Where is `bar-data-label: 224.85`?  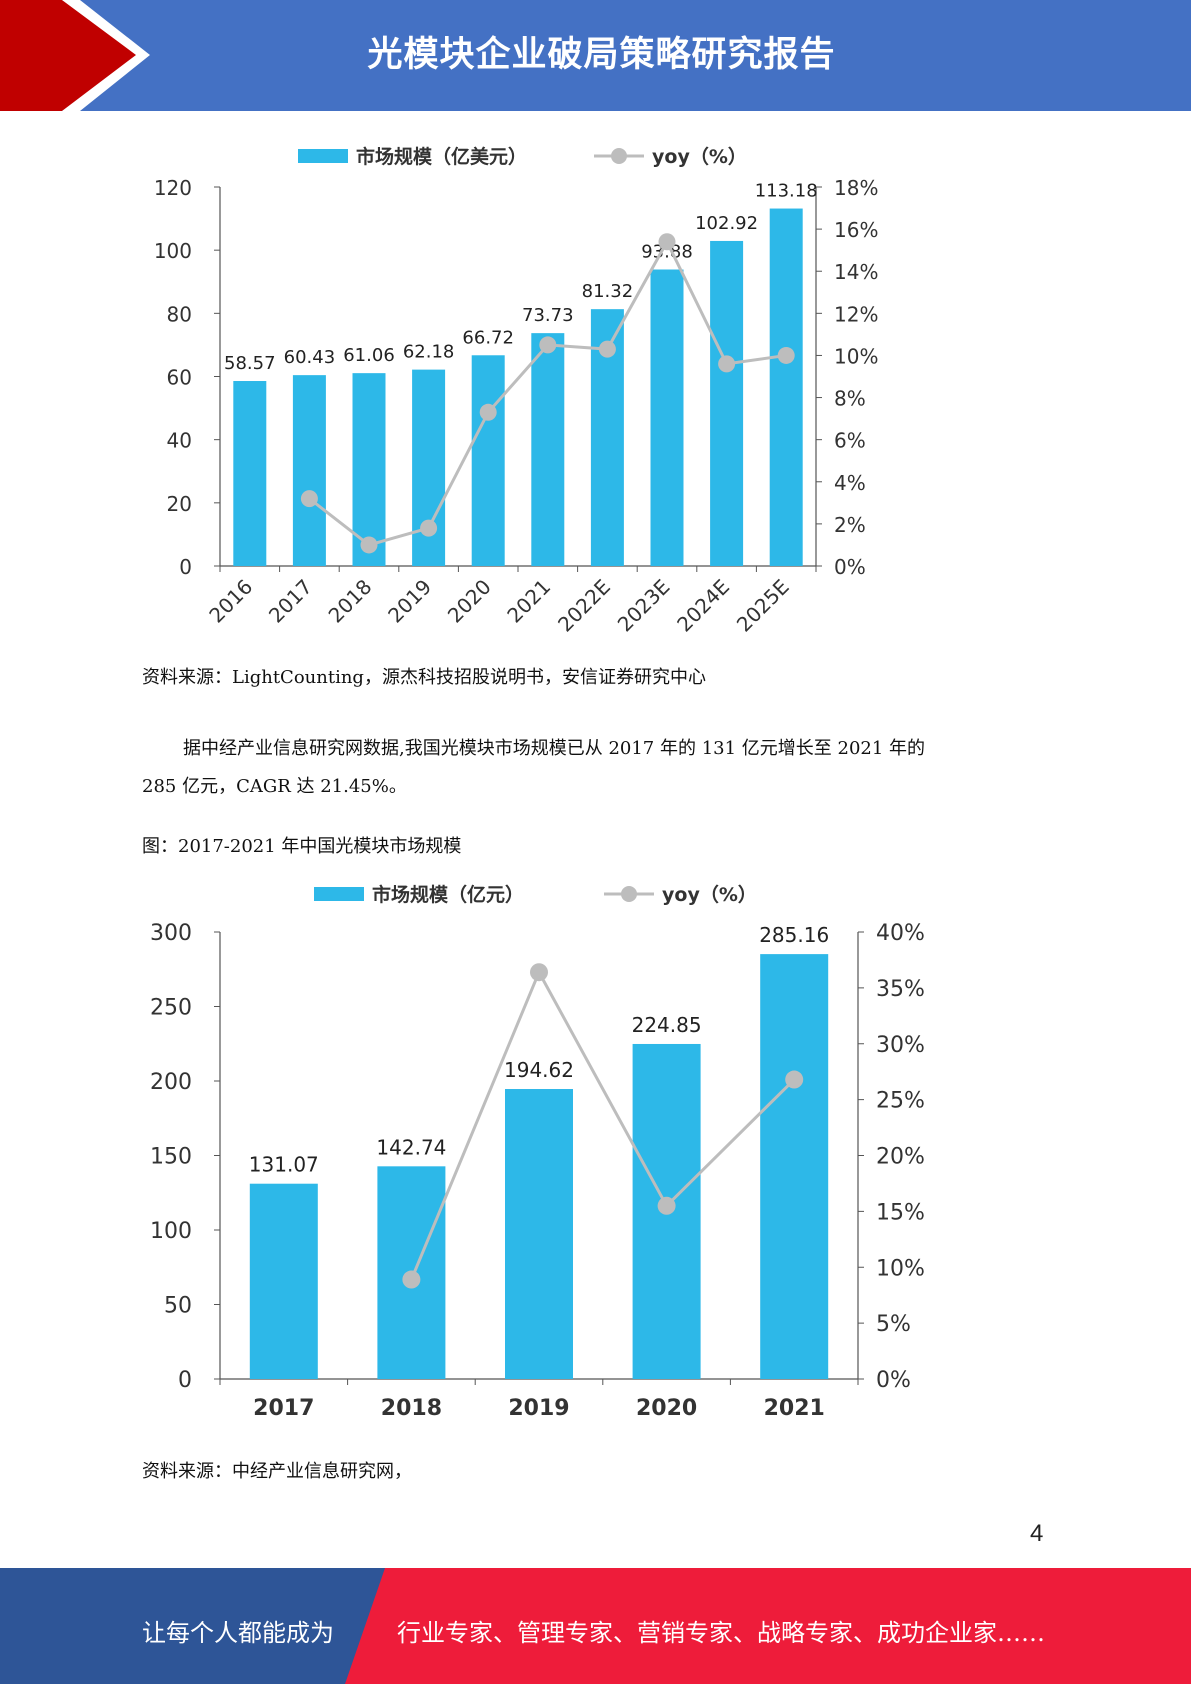
bar-data-label: 224.85 is located at coordinates (667, 1025).